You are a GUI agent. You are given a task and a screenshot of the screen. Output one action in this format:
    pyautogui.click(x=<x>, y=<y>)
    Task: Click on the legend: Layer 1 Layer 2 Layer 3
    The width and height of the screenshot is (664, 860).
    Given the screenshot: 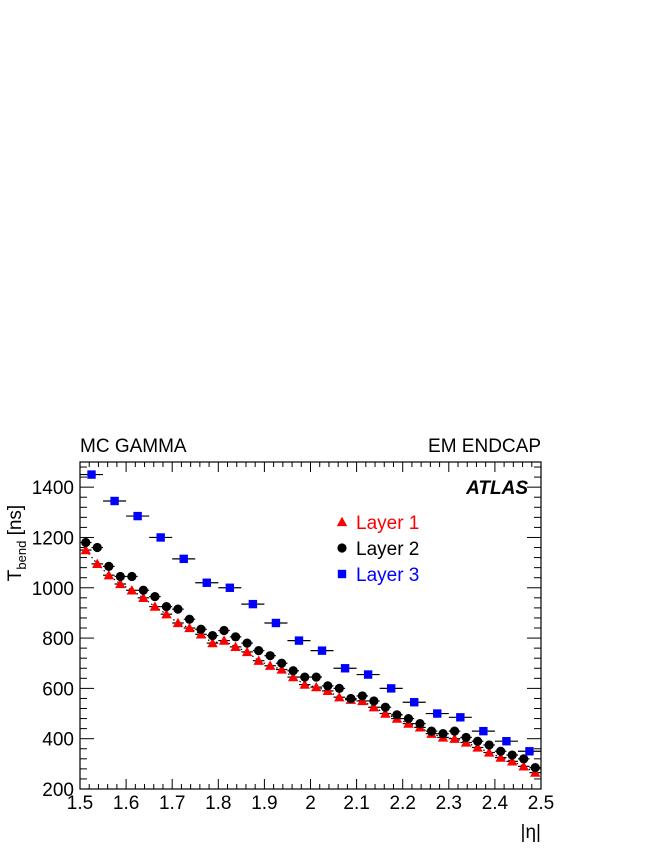 What is the action you would take?
    pyautogui.click(x=377, y=549)
    